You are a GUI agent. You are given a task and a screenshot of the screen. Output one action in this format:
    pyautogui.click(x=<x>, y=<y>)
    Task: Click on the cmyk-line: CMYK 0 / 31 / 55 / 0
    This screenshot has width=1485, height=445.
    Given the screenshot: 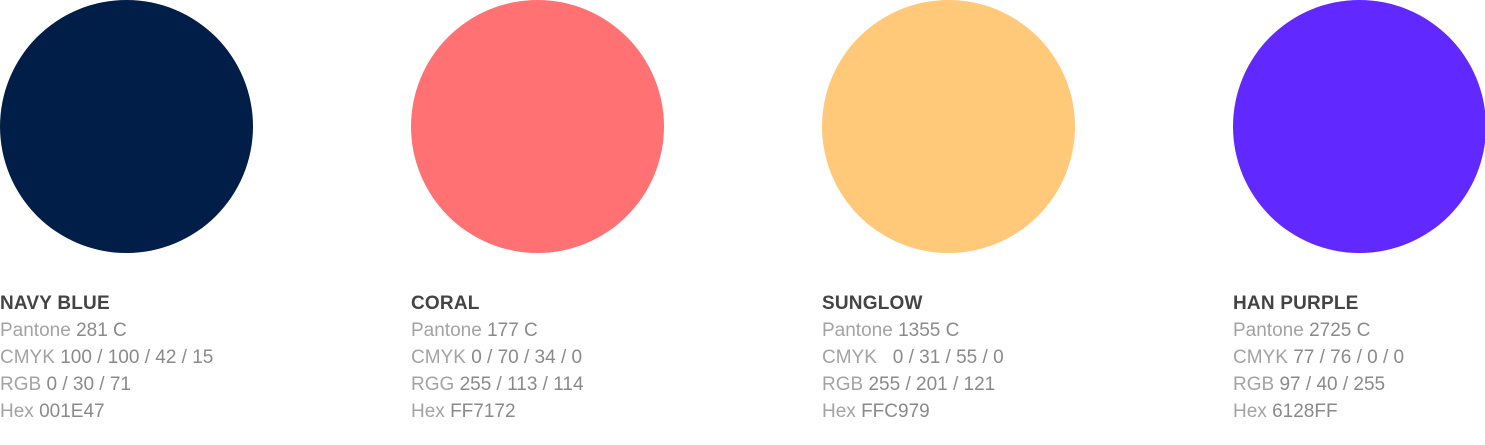 What is the action you would take?
    pyautogui.click(x=952, y=357)
    